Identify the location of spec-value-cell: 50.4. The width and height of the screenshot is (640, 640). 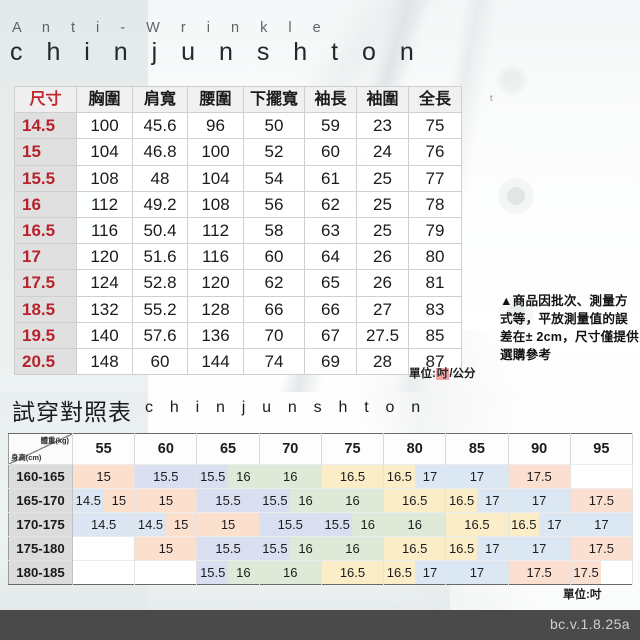
(160, 230).